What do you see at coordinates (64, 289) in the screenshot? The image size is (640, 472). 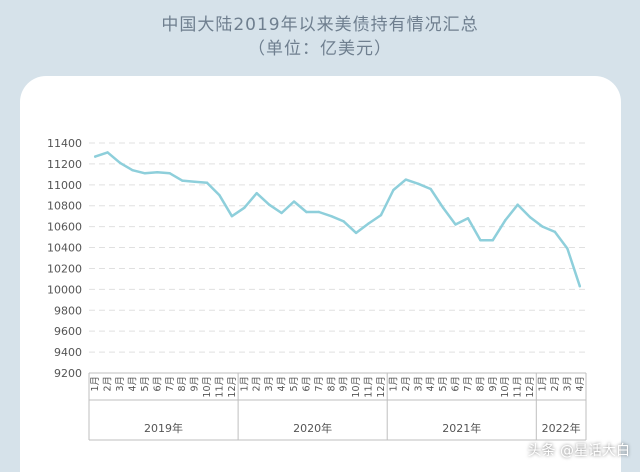 I see `y-tick-label: 10000` at bounding box center [64, 289].